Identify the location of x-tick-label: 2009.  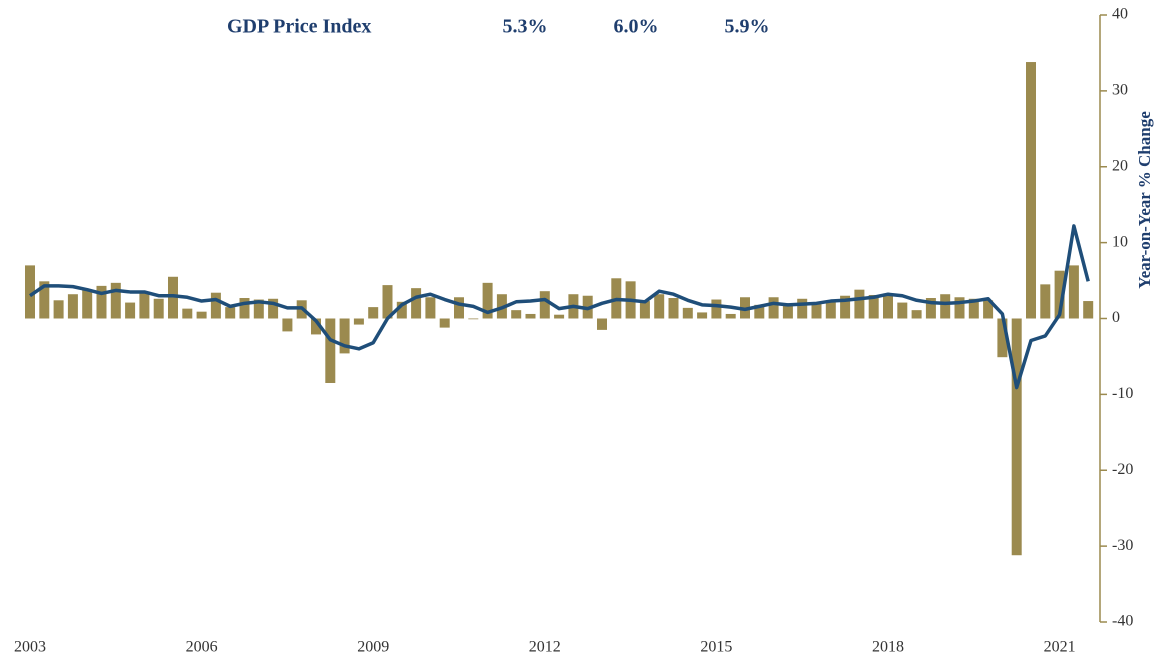
(373, 647).